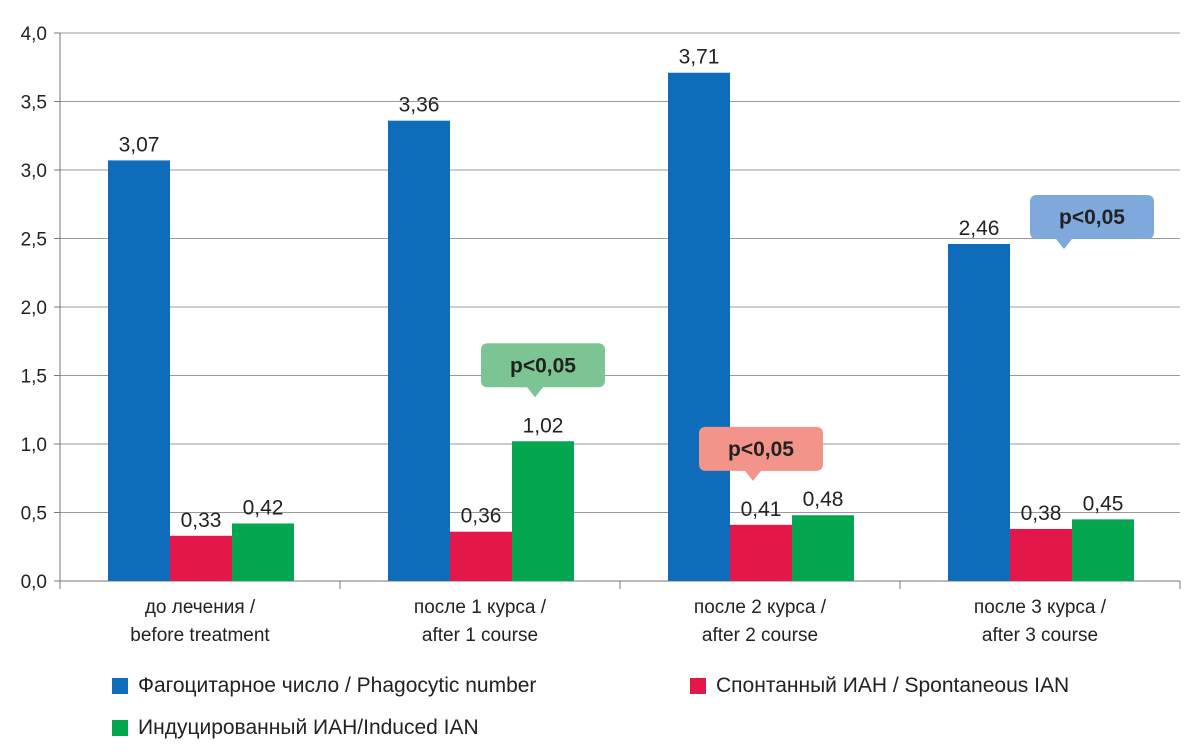 The width and height of the screenshot is (1200, 754). I want to click on data-label: 0,41, so click(761, 509).